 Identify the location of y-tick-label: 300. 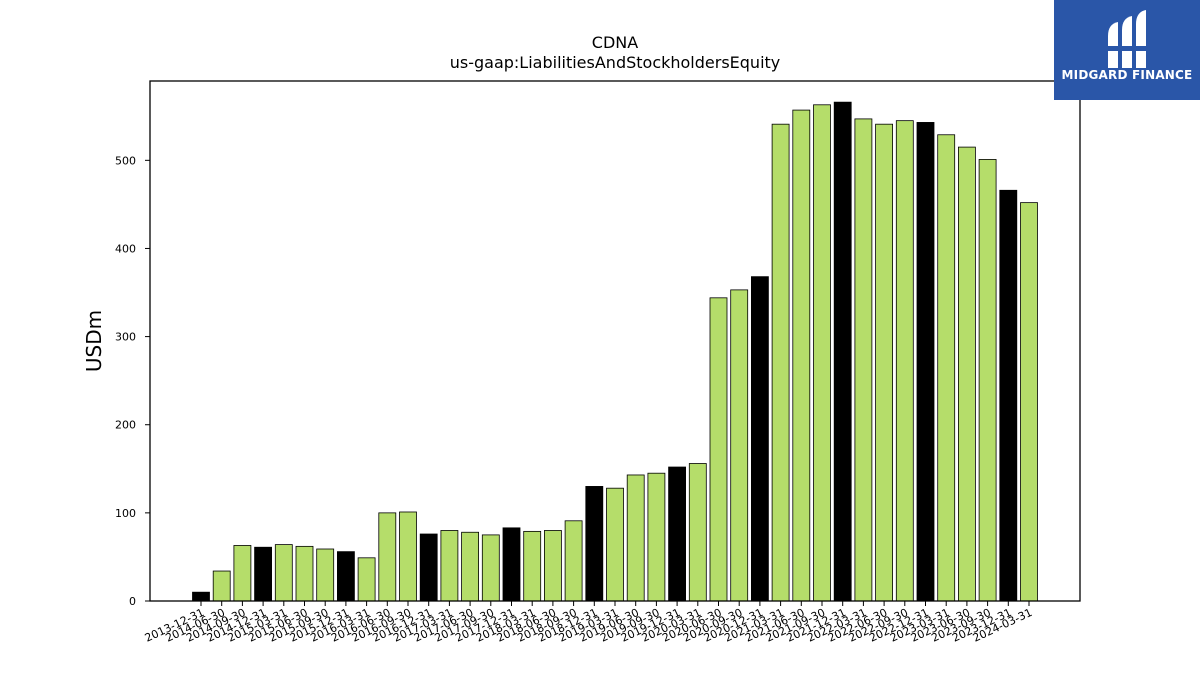
(125, 337).